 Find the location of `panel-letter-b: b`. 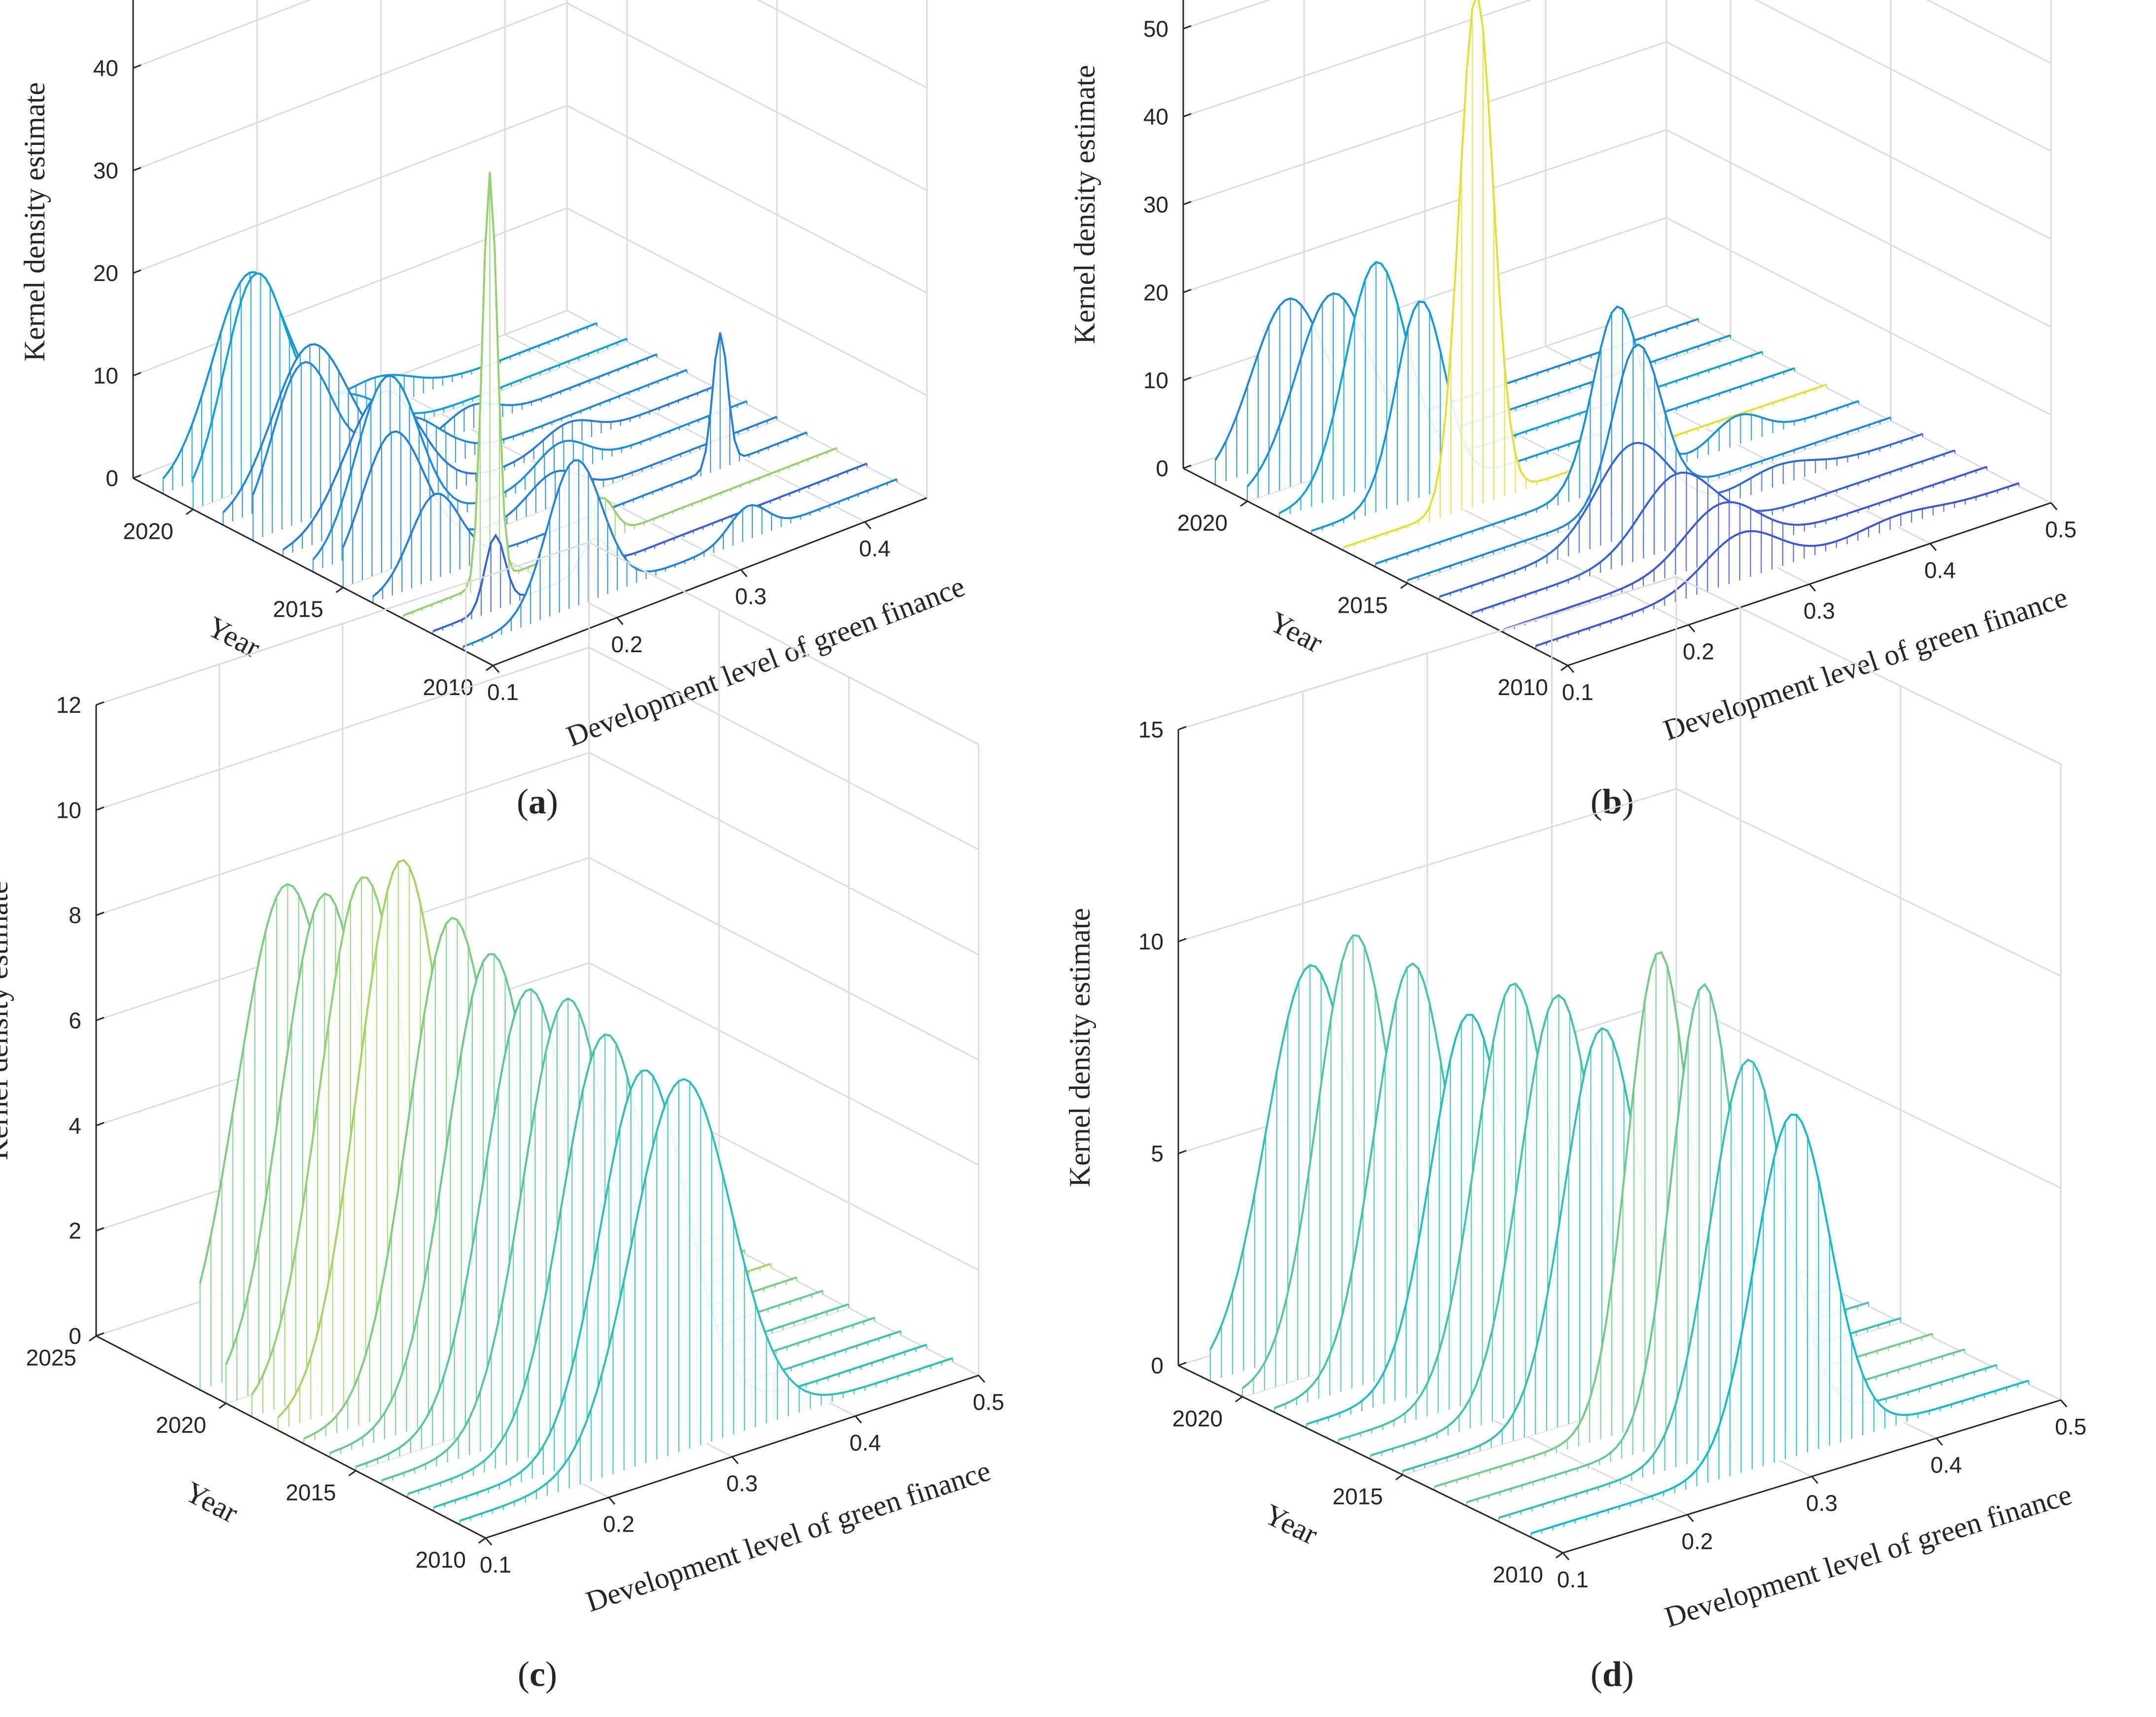

panel-letter-b: b is located at coordinates (1612, 801).